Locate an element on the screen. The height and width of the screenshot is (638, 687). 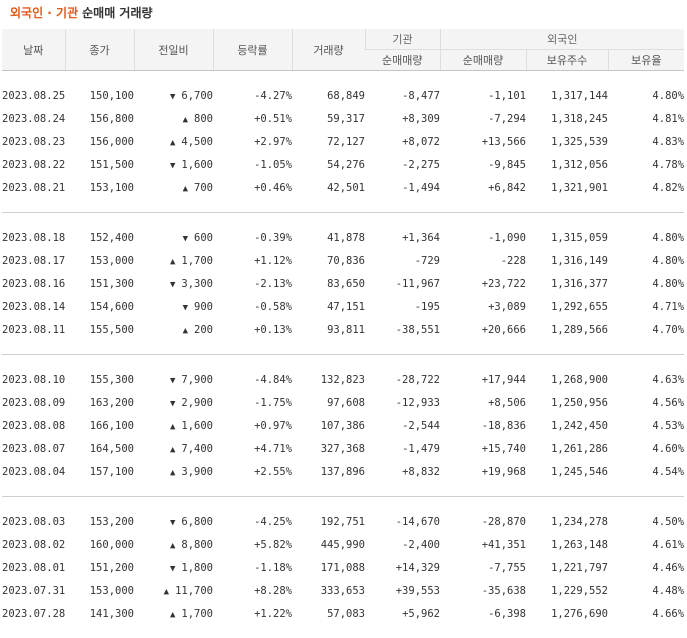
cell-foreign-net: +19,968 is located at coordinates (483, 471).